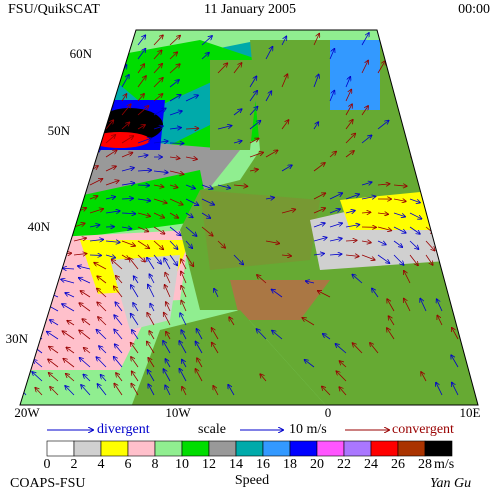 The width and height of the screenshot is (500, 500). What do you see at coordinates (128, 464) in the screenshot?
I see `colorbar-label: 6` at bounding box center [128, 464].